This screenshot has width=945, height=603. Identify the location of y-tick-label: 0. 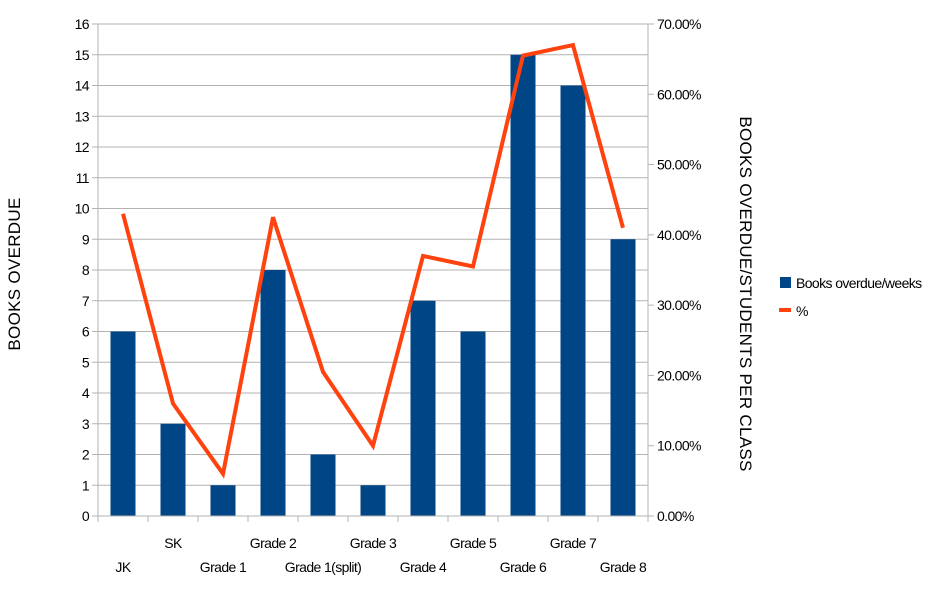
(86, 516).